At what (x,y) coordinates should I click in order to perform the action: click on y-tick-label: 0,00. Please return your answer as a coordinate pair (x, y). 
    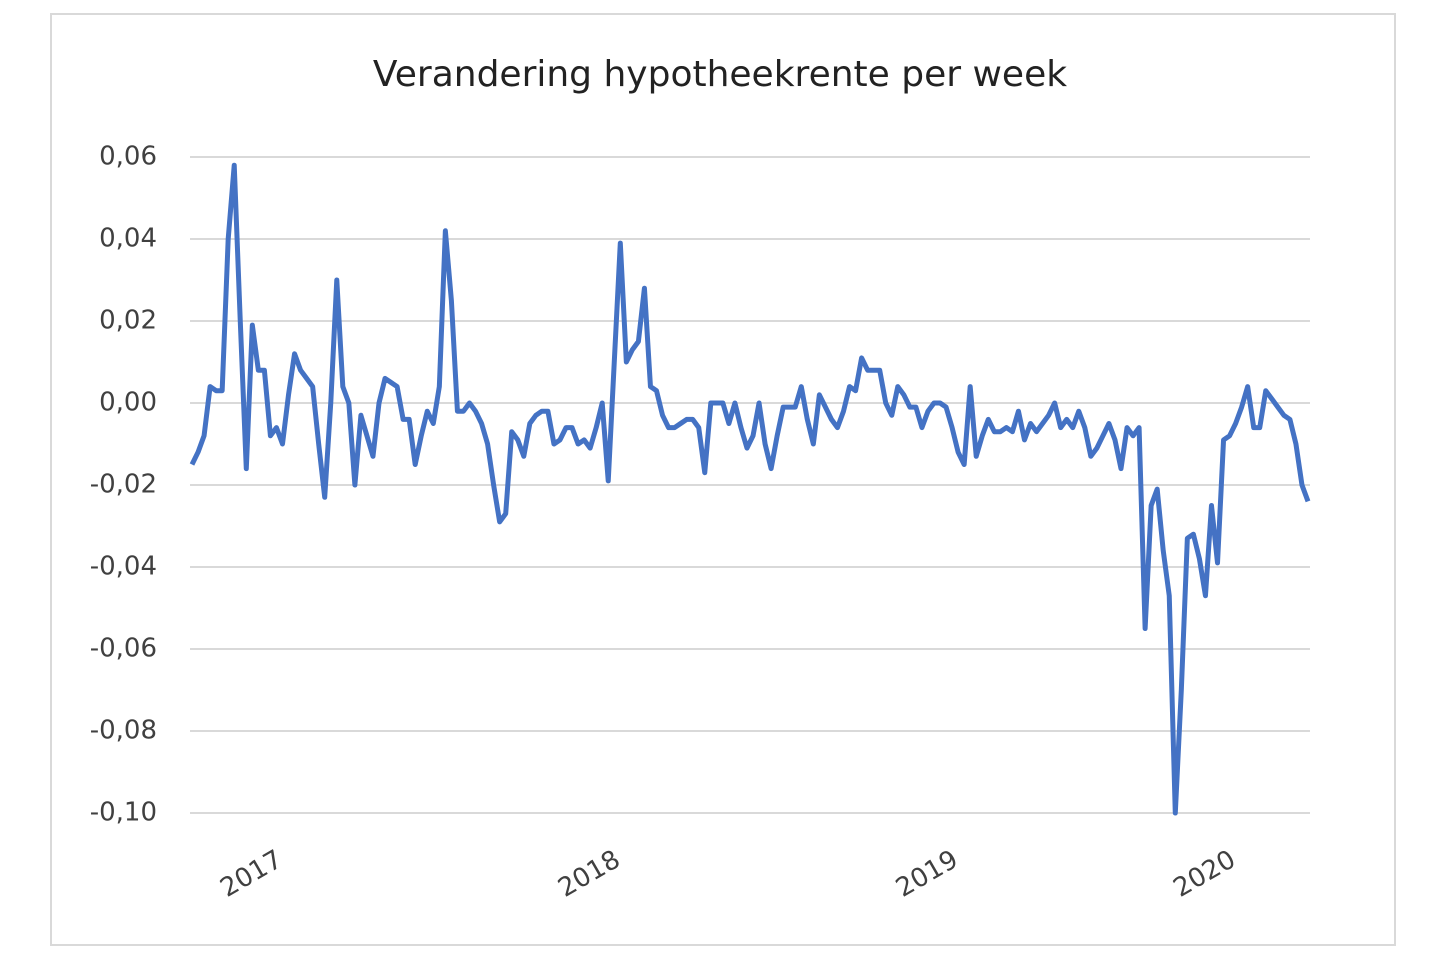
    Looking at the image, I should click on (128, 403).